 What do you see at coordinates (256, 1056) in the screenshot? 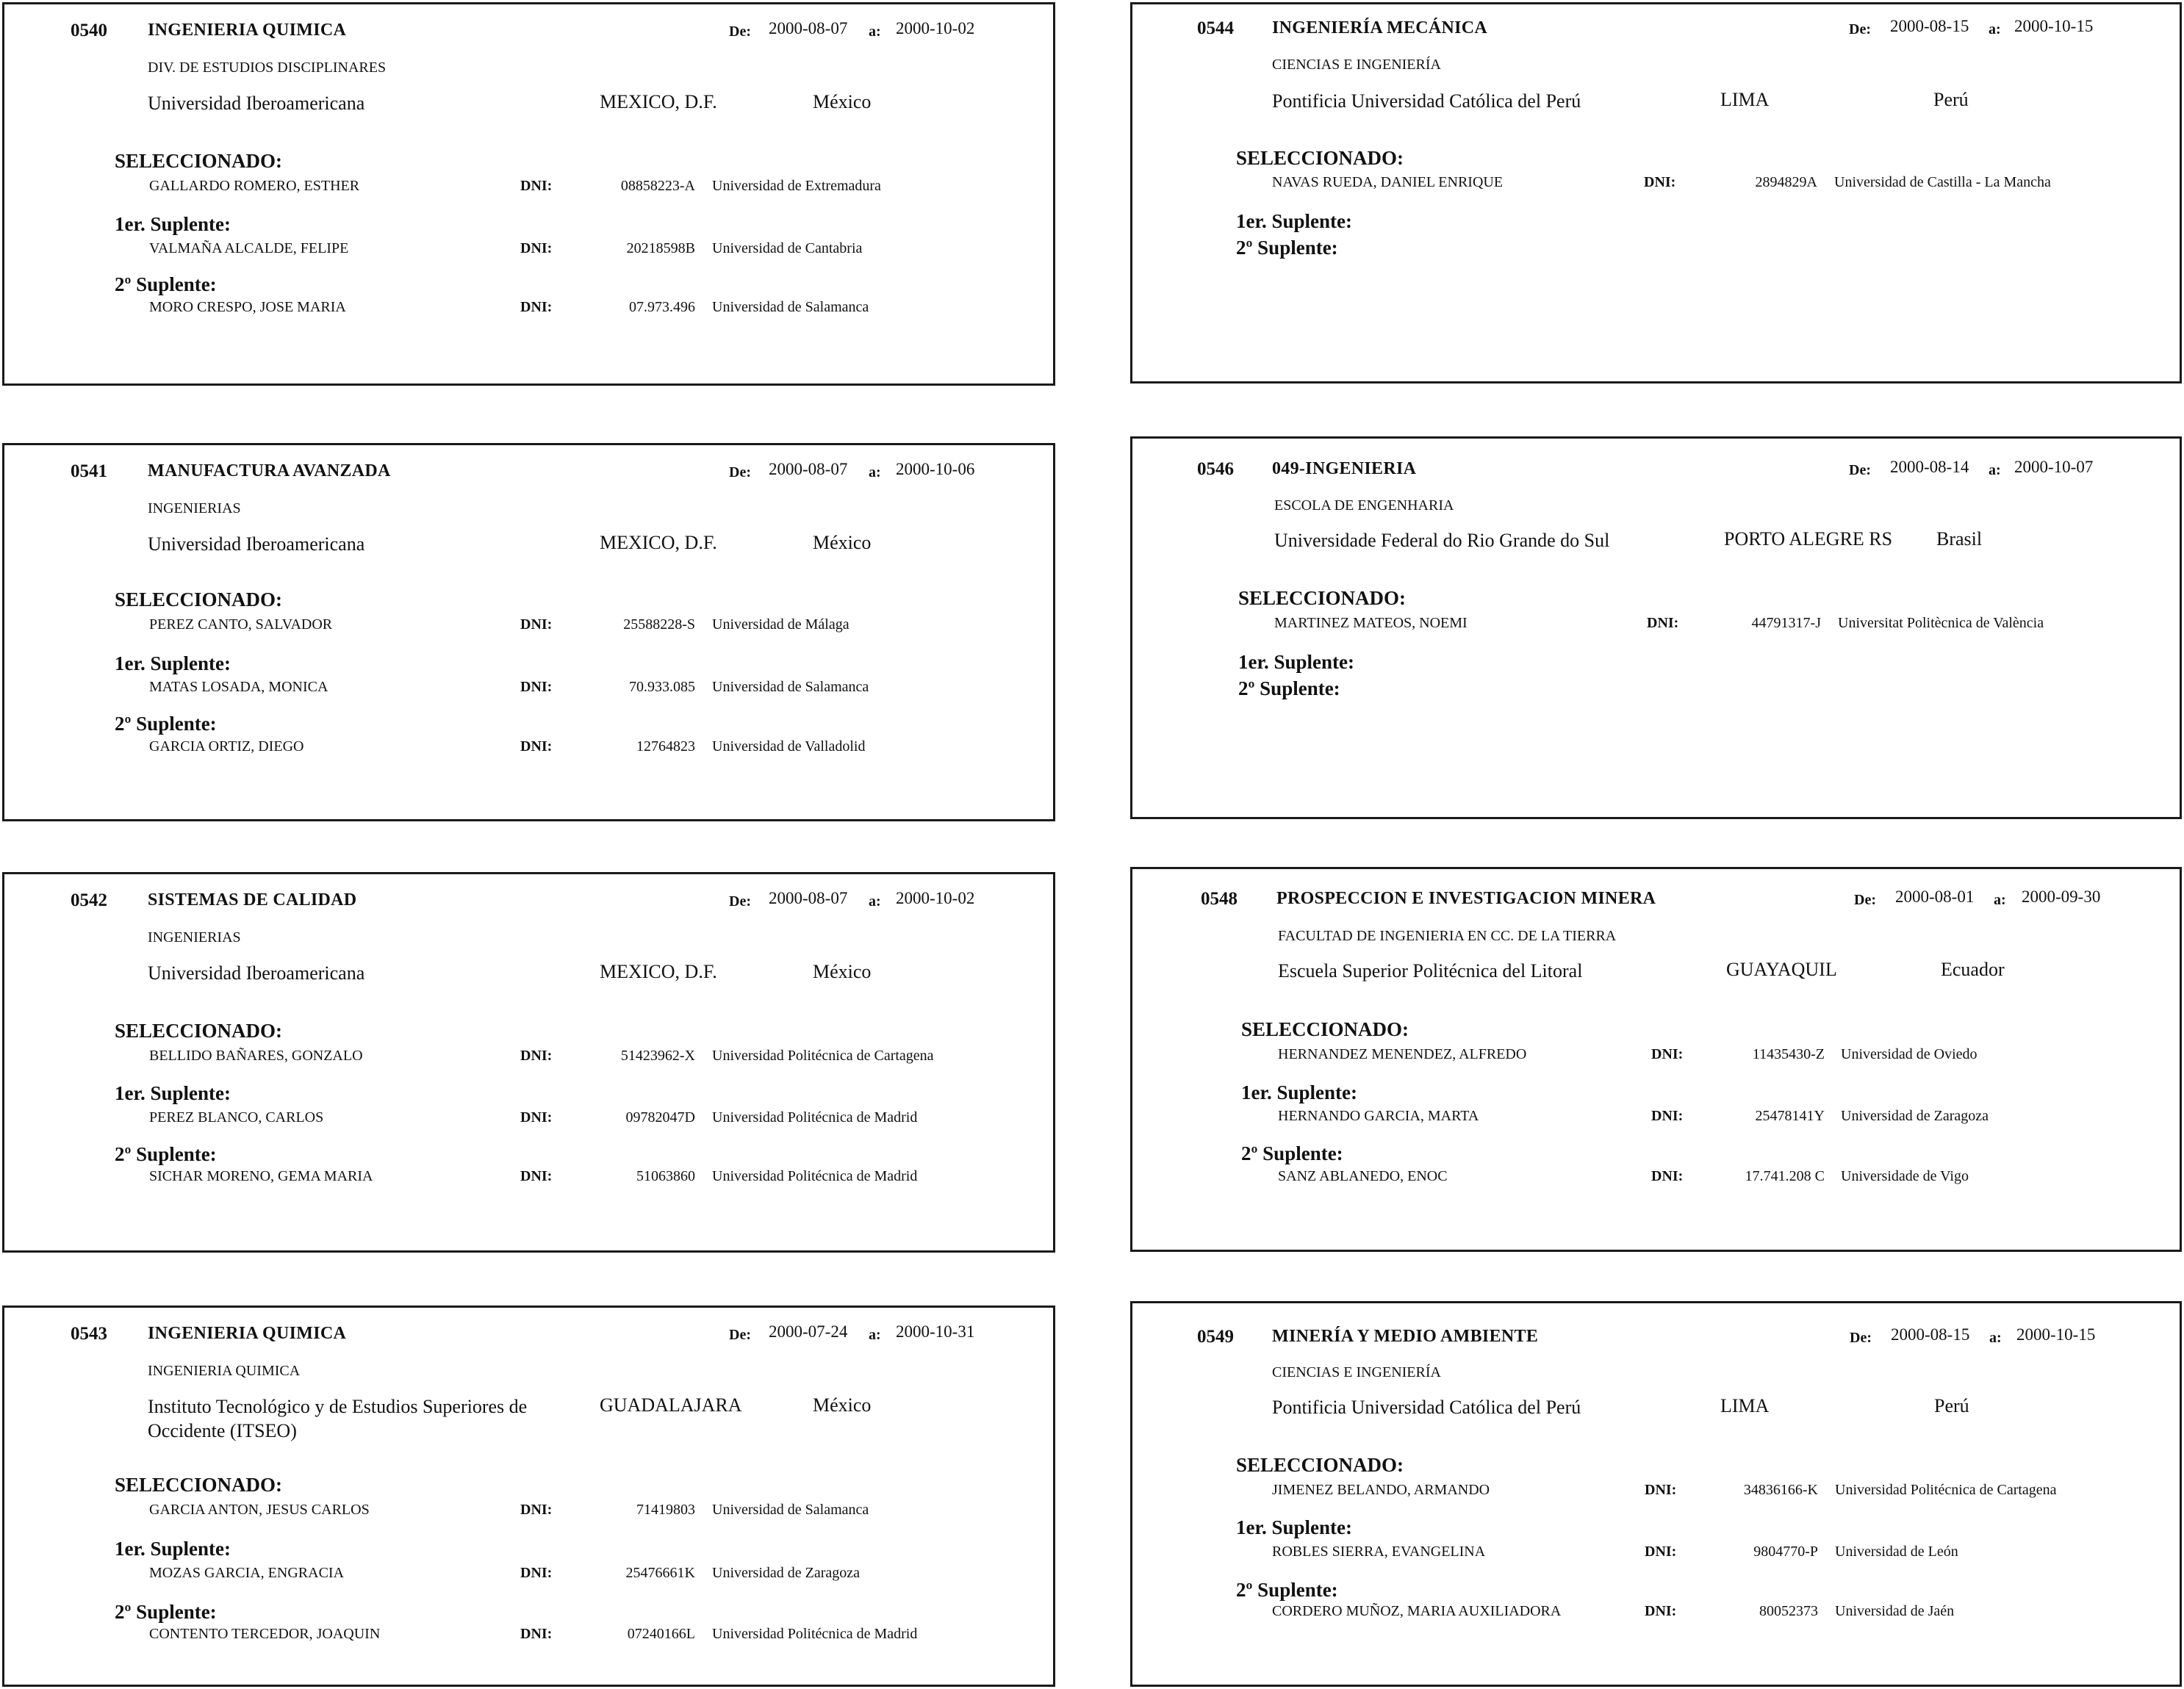
I see `selected-name: BELLIDO BAÑARES, GONZALO` at bounding box center [256, 1056].